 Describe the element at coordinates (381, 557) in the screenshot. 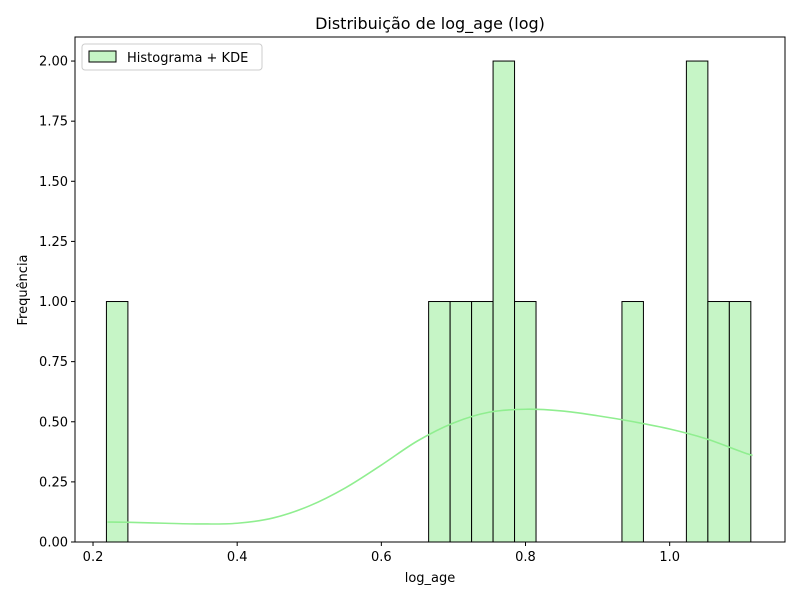

I see `x-tick-label: 0.6` at that location.